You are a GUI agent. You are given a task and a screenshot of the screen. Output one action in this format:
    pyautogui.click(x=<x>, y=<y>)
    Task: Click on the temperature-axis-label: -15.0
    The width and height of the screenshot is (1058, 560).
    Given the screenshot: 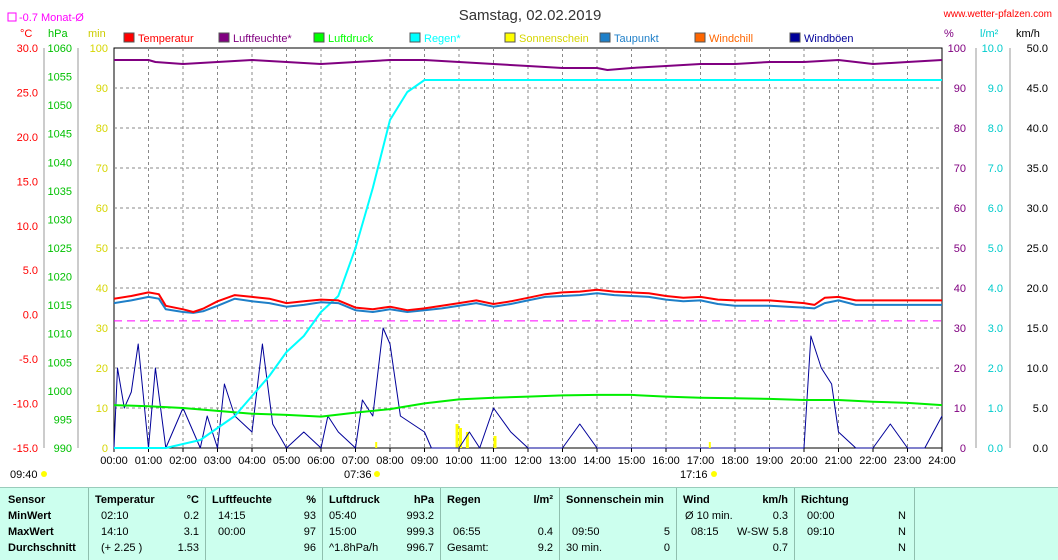 What is the action you would take?
    pyautogui.click(x=25, y=449)
    